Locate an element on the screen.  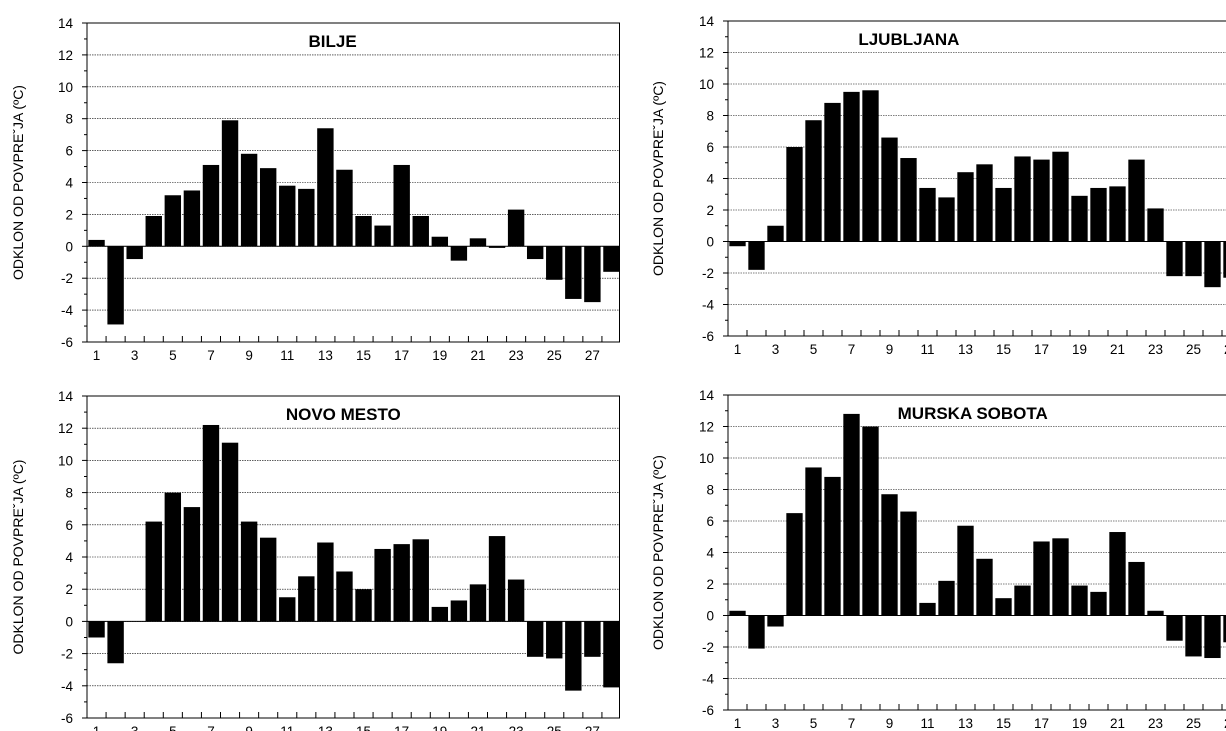
y-tick-label: -4 is located at coordinates (67, 686).